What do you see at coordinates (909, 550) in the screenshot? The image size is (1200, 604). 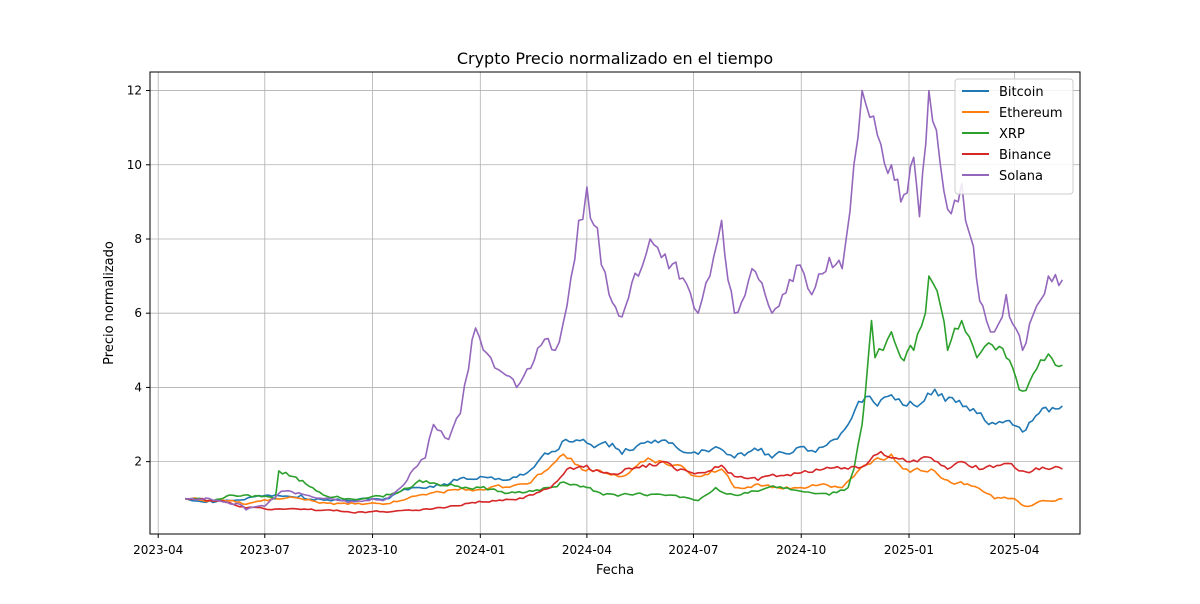 I see `x-tick-label: 2025-01` at bounding box center [909, 550].